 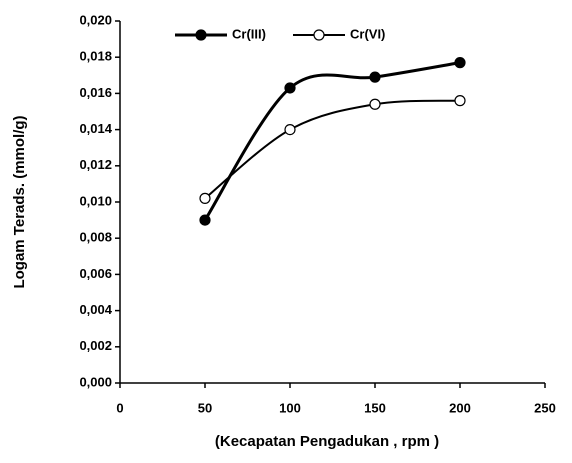 What do you see at coordinates (375, 407) in the screenshot?
I see `x-tick-label: 150` at bounding box center [375, 407].